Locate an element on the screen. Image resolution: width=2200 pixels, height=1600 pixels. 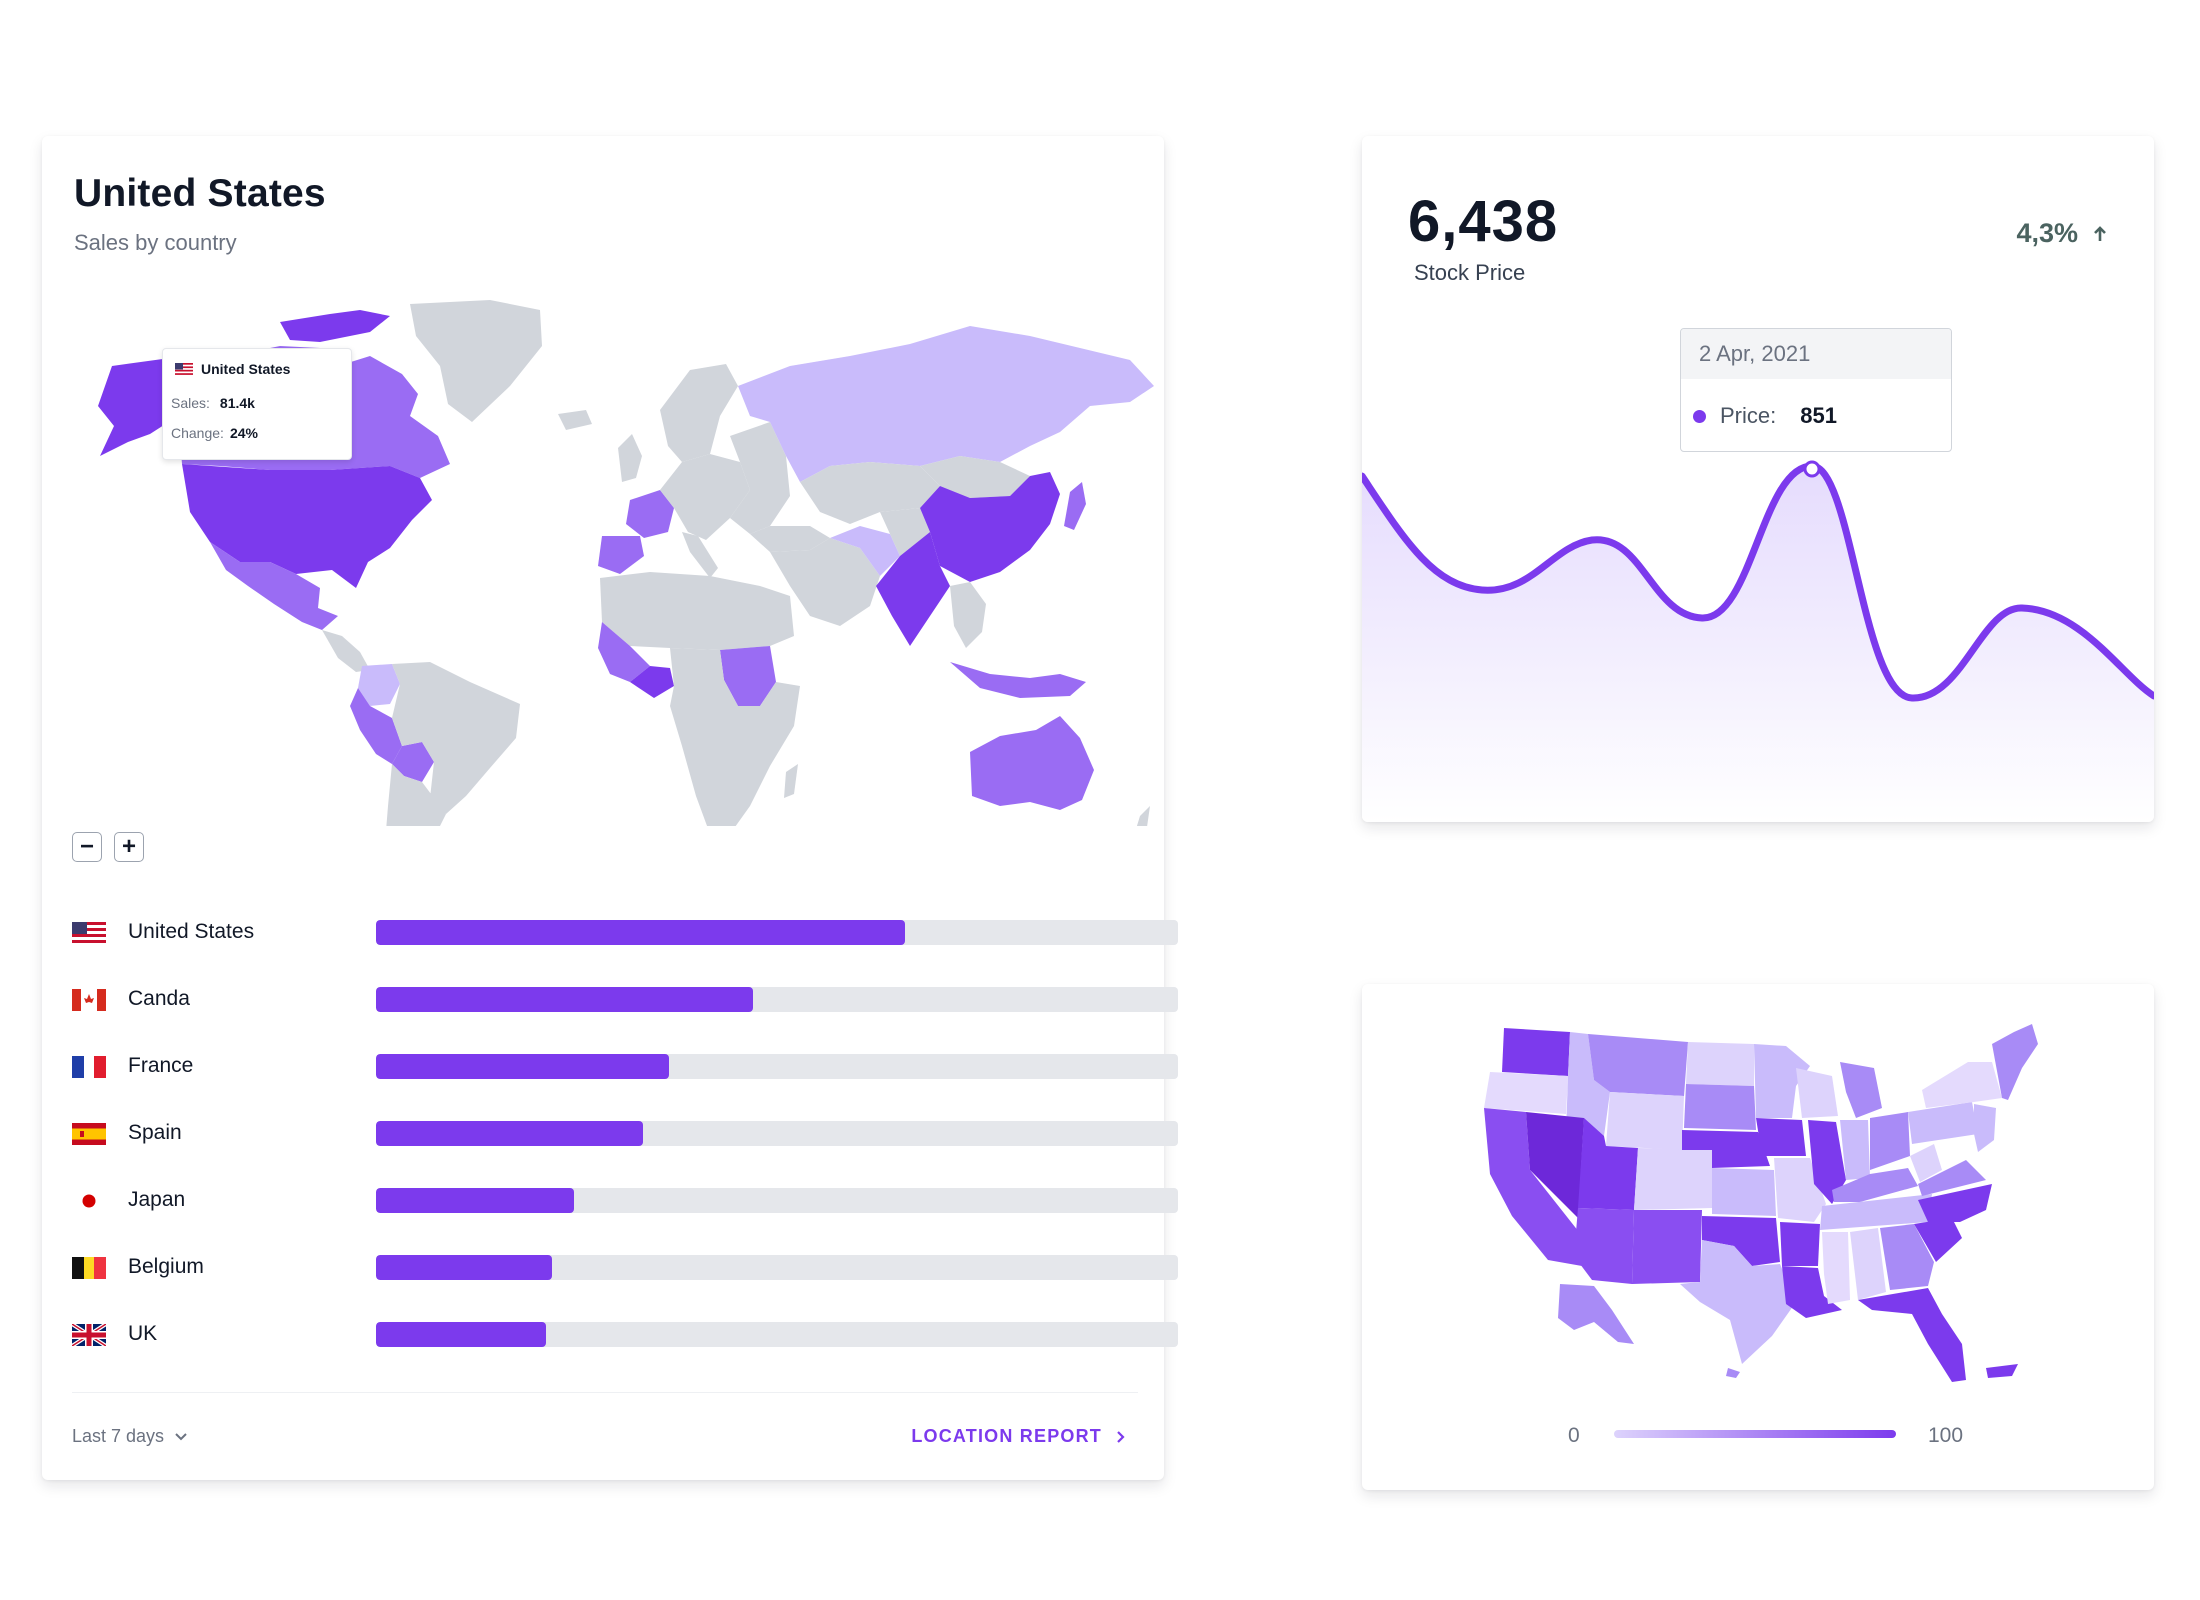
state-north-dakota is located at coordinates (1720, 1064).